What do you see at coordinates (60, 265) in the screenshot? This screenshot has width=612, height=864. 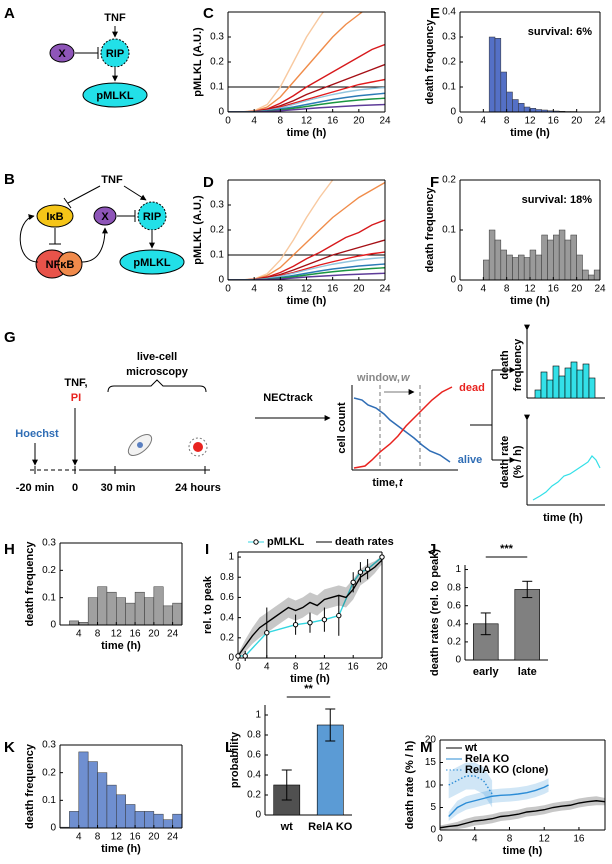 I see `node-label: NFκB` at bounding box center [60, 265].